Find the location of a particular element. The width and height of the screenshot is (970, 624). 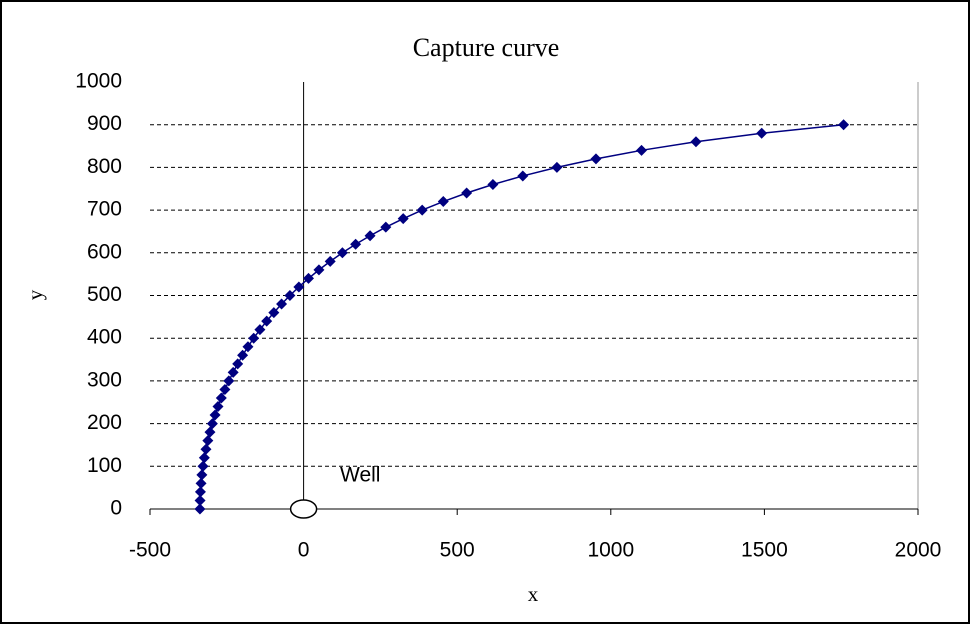

y-tick-label: 300 is located at coordinates (104, 379).